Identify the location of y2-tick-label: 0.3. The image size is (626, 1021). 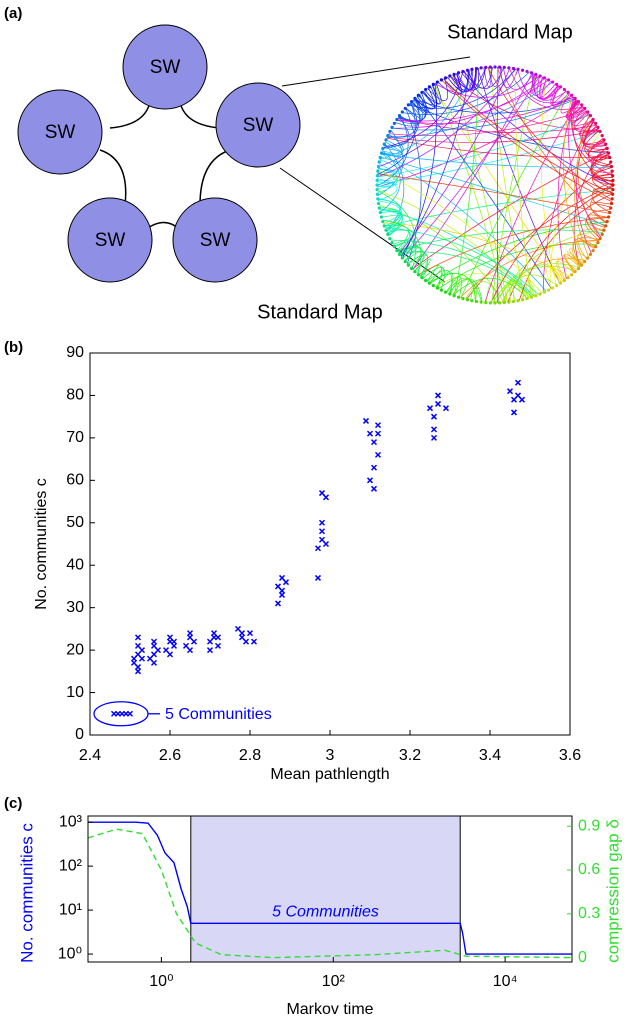
(589, 913).